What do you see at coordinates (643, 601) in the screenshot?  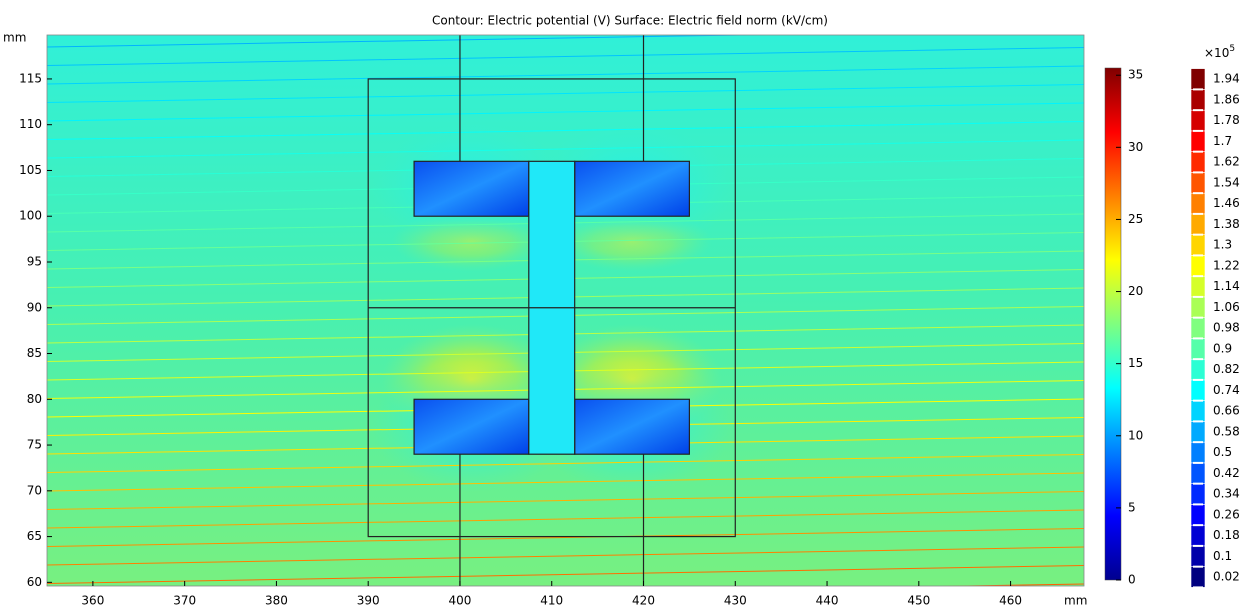 I see `x-tick-label: 420` at bounding box center [643, 601].